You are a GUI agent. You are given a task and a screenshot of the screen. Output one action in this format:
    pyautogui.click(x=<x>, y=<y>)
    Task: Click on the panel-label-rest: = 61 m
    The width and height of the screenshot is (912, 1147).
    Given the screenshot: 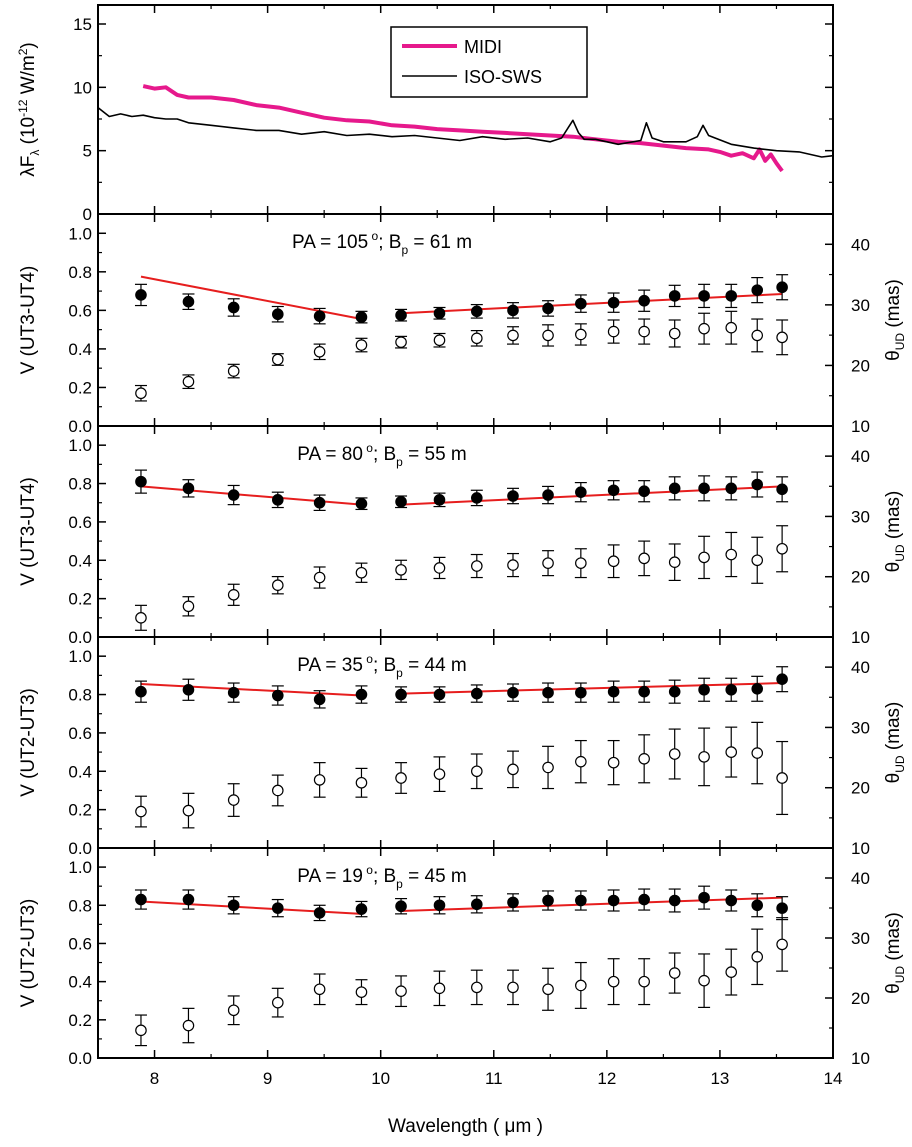 What is the action you would take?
    pyautogui.click(x=440, y=242)
    